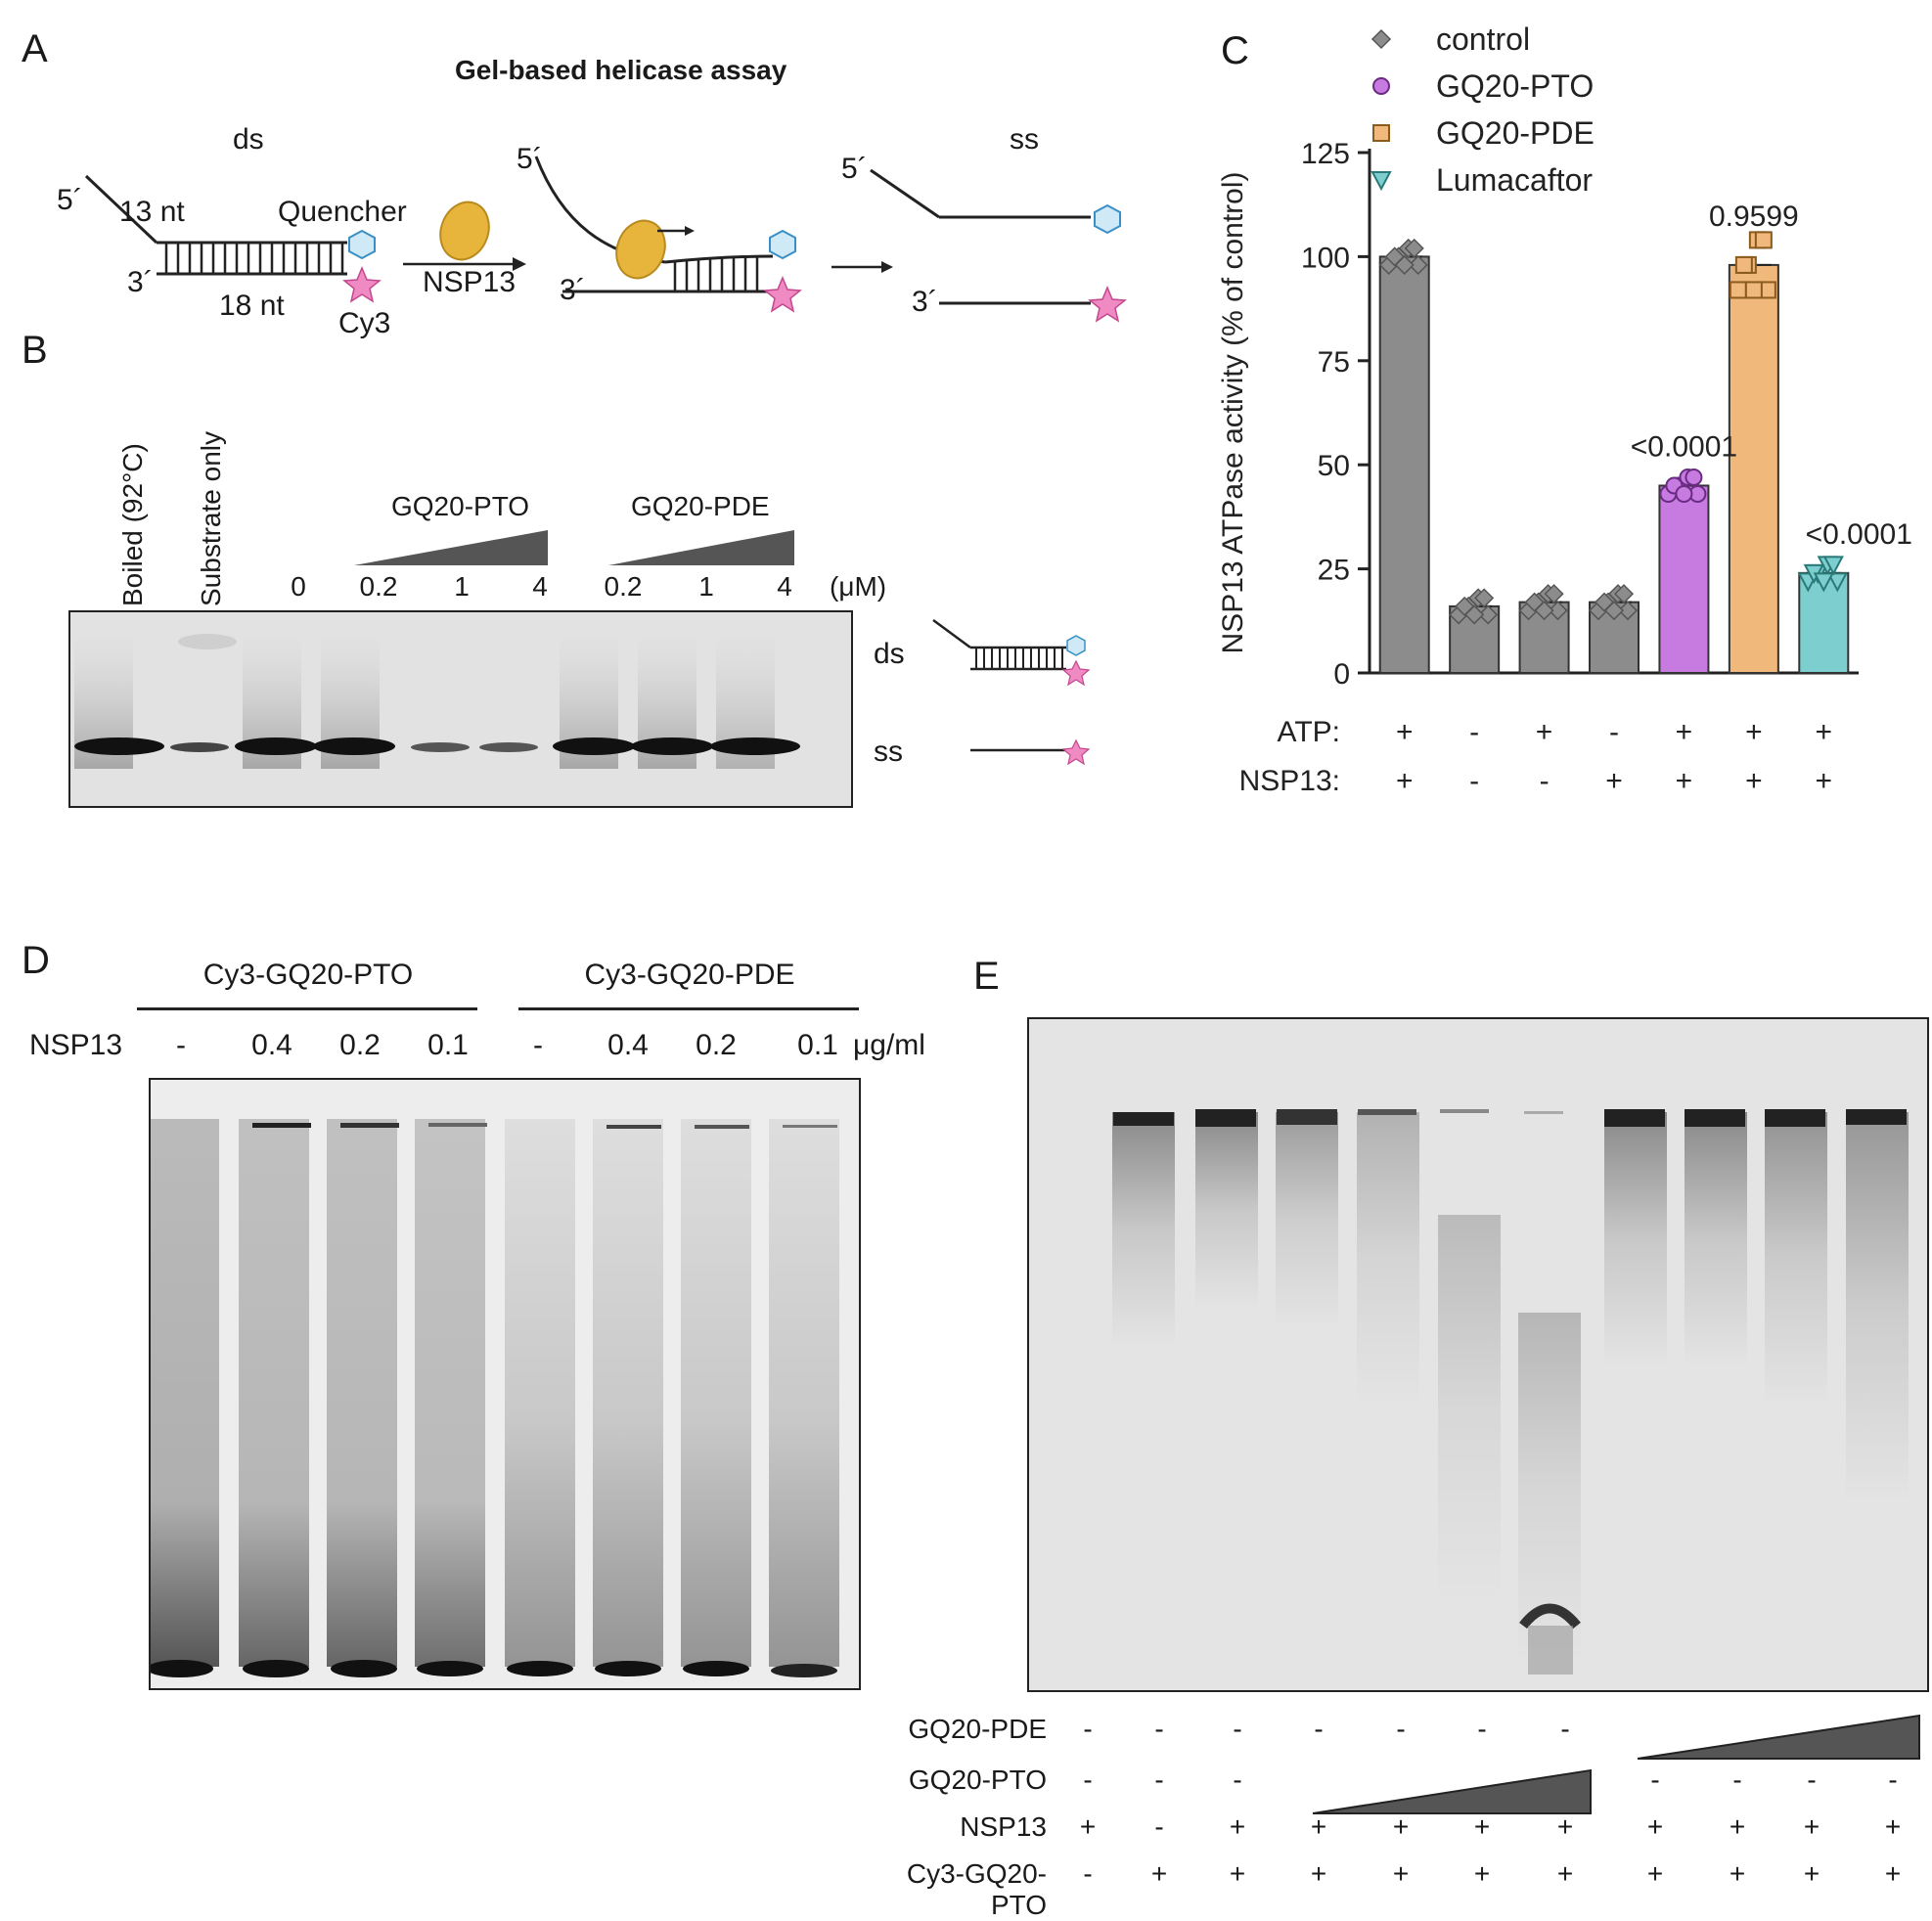 Image resolution: width=1932 pixels, height=1921 pixels. What do you see at coordinates (35, 48) in the screenshot?
I see `panel-a-label: A` at bounding box center [35, 48].